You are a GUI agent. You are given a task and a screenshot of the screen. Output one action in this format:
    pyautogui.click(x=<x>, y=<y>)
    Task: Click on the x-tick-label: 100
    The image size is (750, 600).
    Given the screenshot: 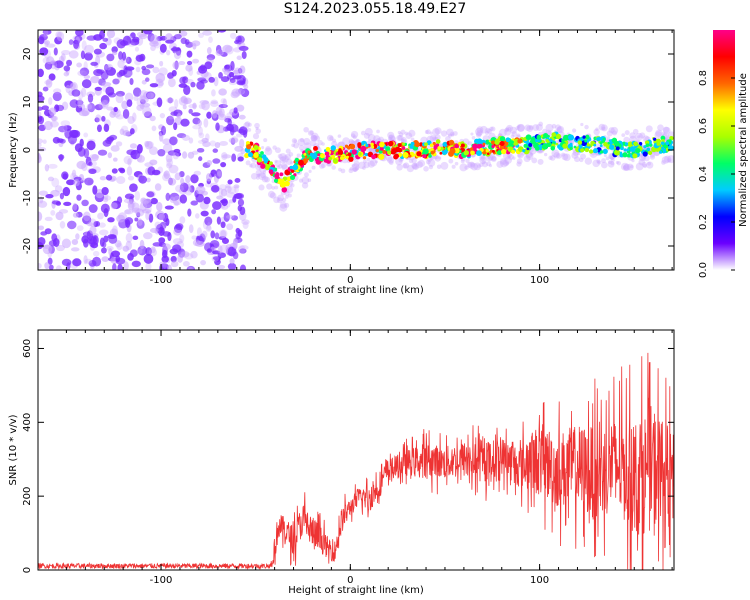 What is the action you would take?
    pyautogui.click(x=539, y=280)
    